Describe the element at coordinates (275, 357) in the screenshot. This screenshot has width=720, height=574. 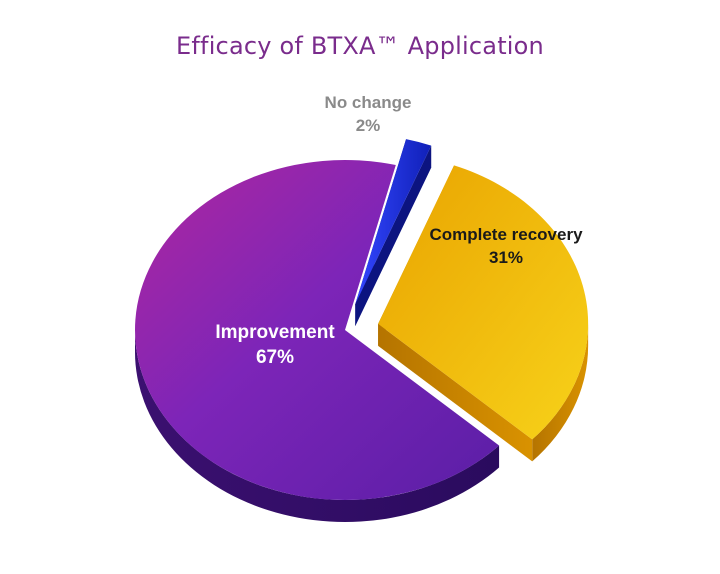
I see `slice-value-improvement: 67%` at that location.